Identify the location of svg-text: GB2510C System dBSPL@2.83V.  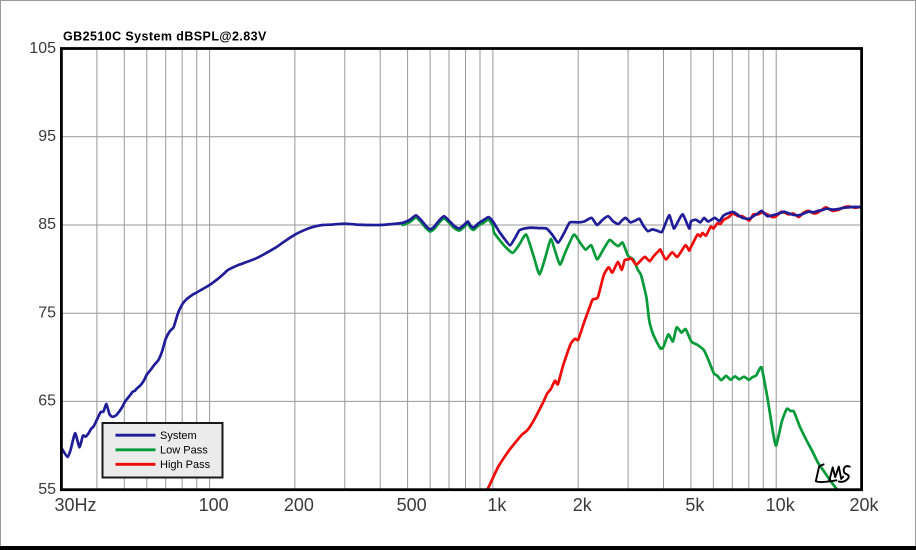
(165, 37).